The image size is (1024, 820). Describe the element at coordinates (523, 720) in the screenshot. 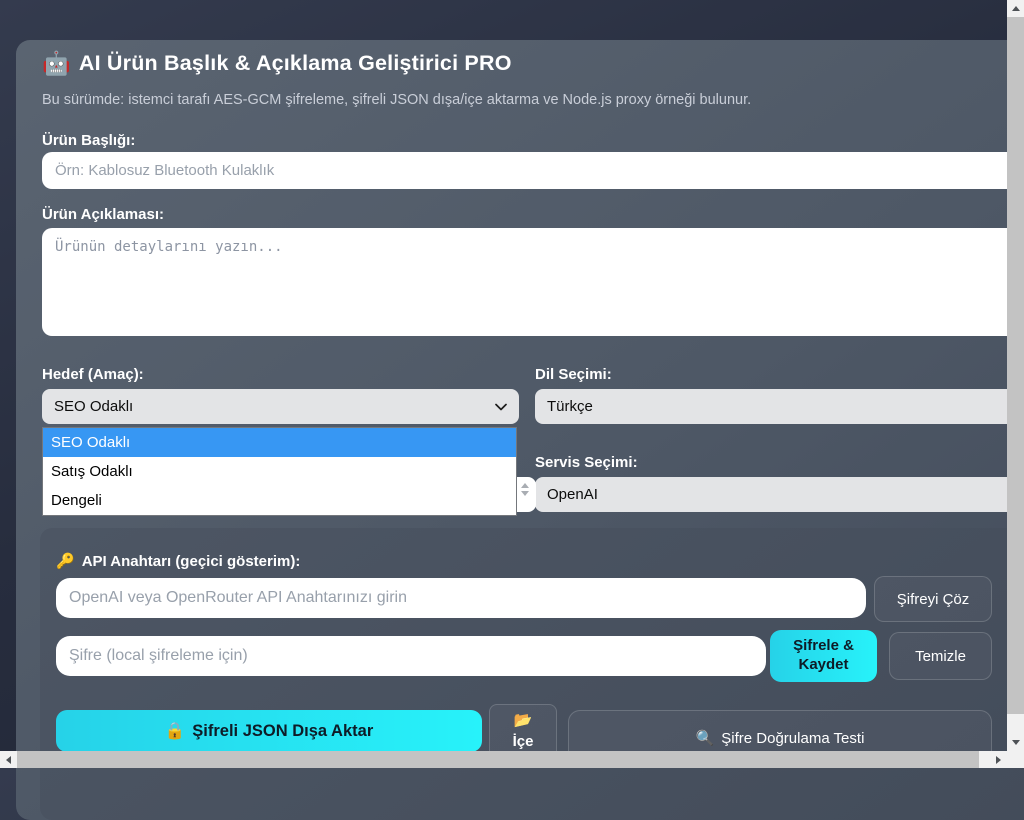

I see `folder-icon: 📂` at that location.